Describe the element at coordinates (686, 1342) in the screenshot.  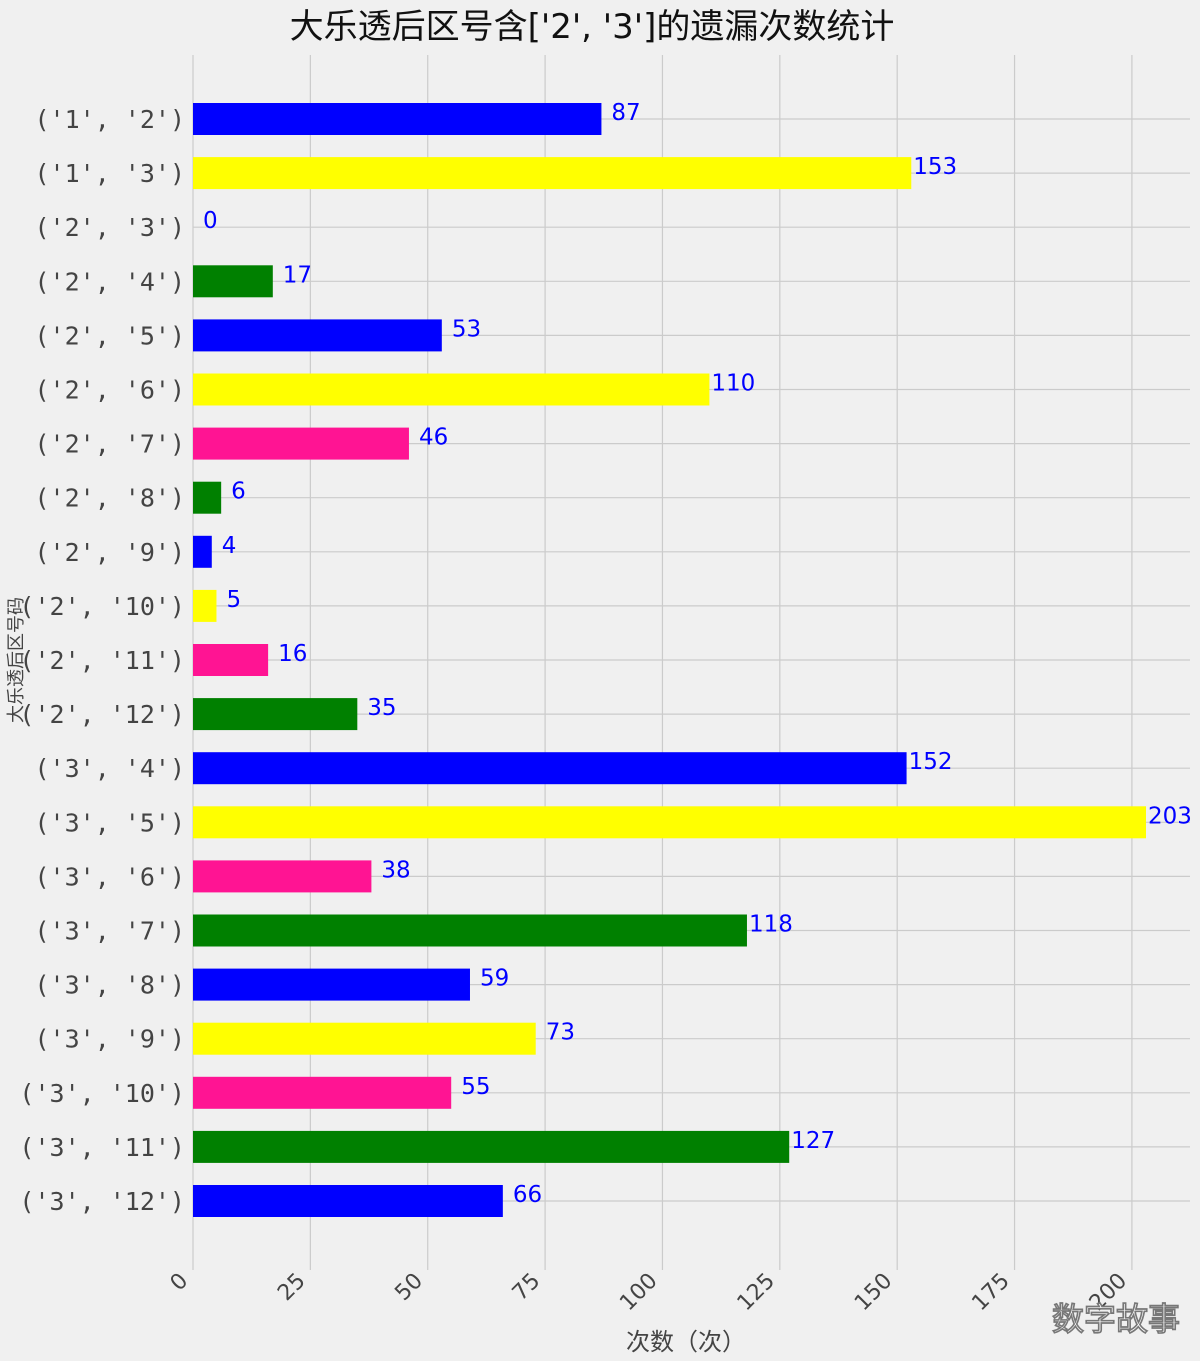
I see `x-axis-label: 次数（次）` at that location.